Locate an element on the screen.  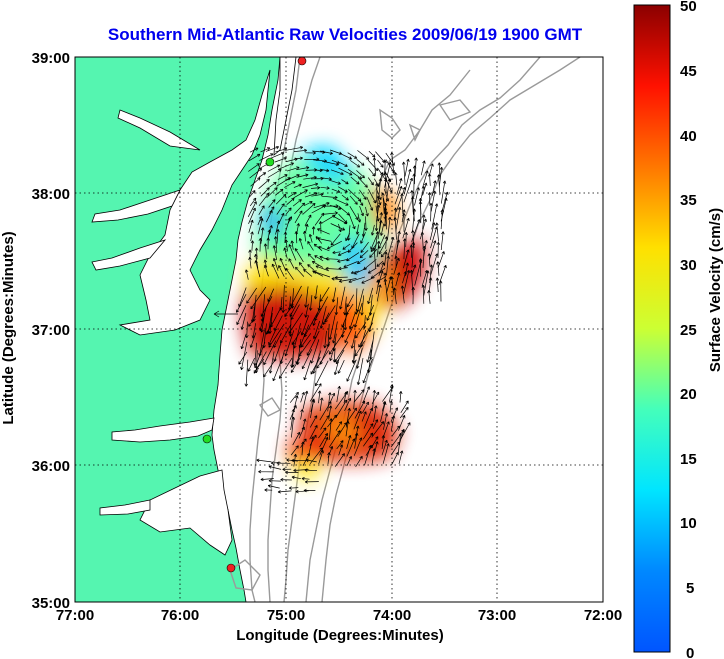
tidal-river is located at coordinates (129, 255).